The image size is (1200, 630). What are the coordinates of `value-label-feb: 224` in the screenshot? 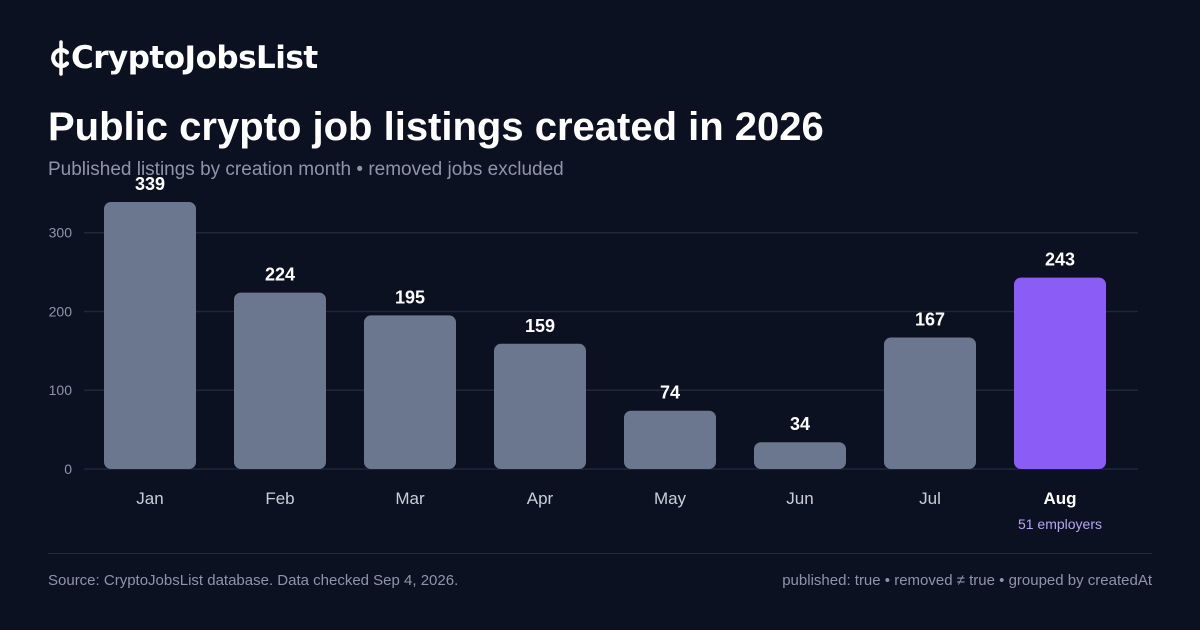 It's located at (280, 275).